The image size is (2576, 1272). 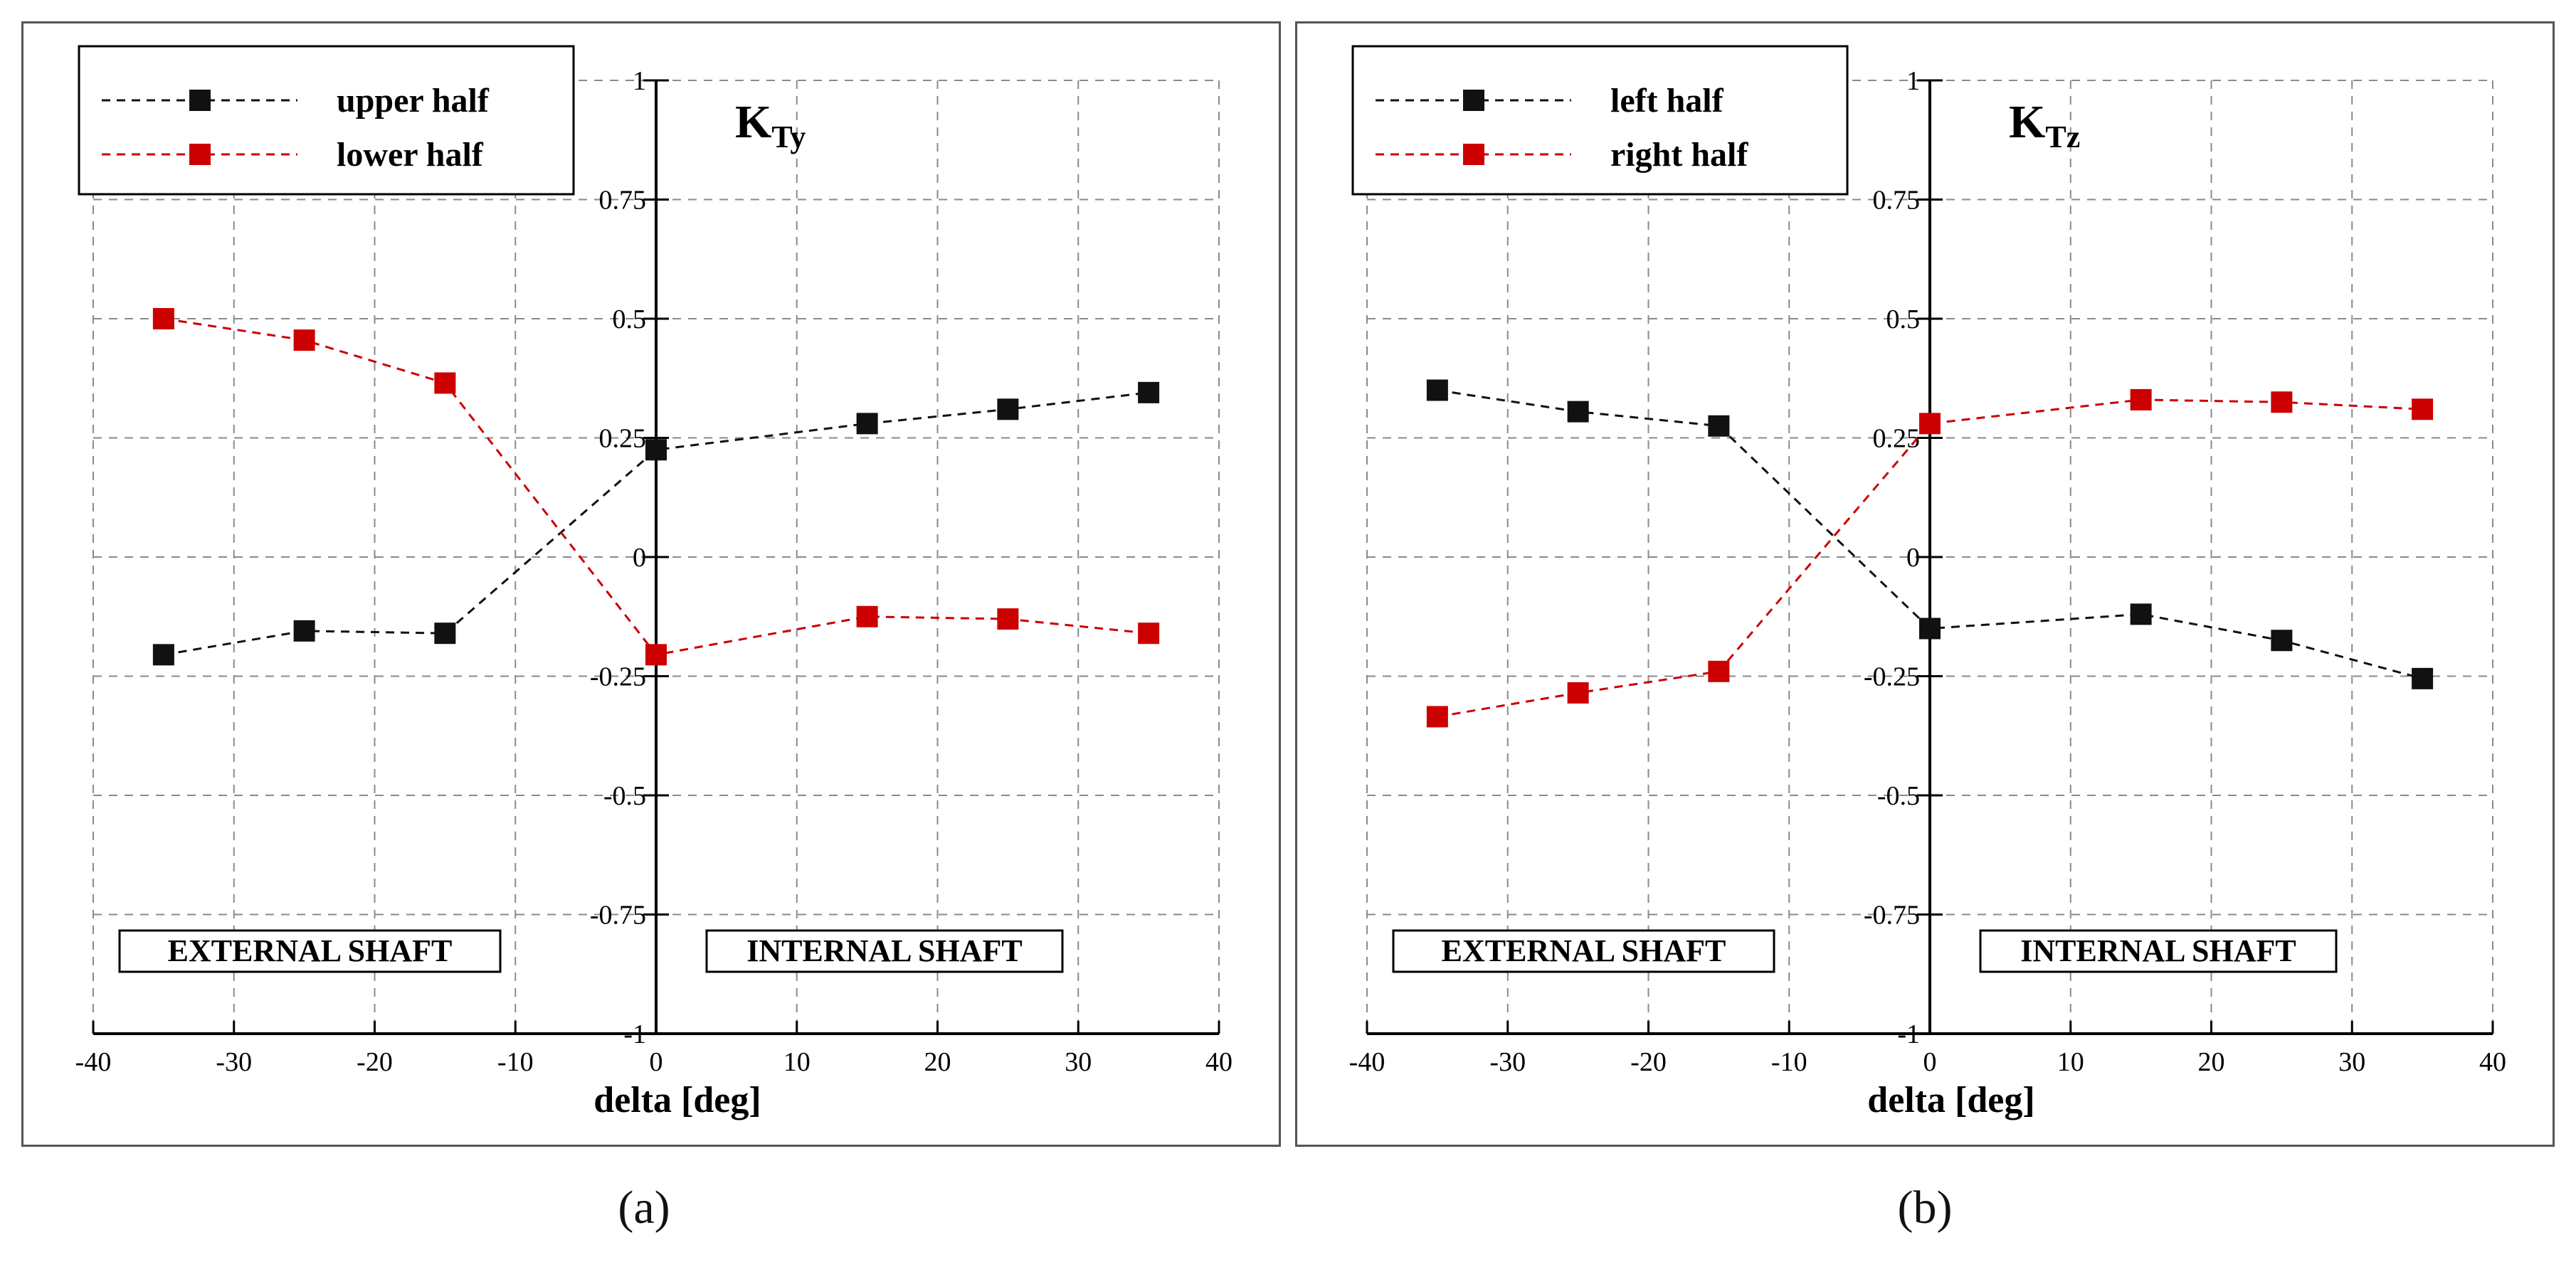 What do you see at coordinates (1925, 1208) in the screenshot?
I see `caption-b: (b)` at bounding box center [1925, 1208].